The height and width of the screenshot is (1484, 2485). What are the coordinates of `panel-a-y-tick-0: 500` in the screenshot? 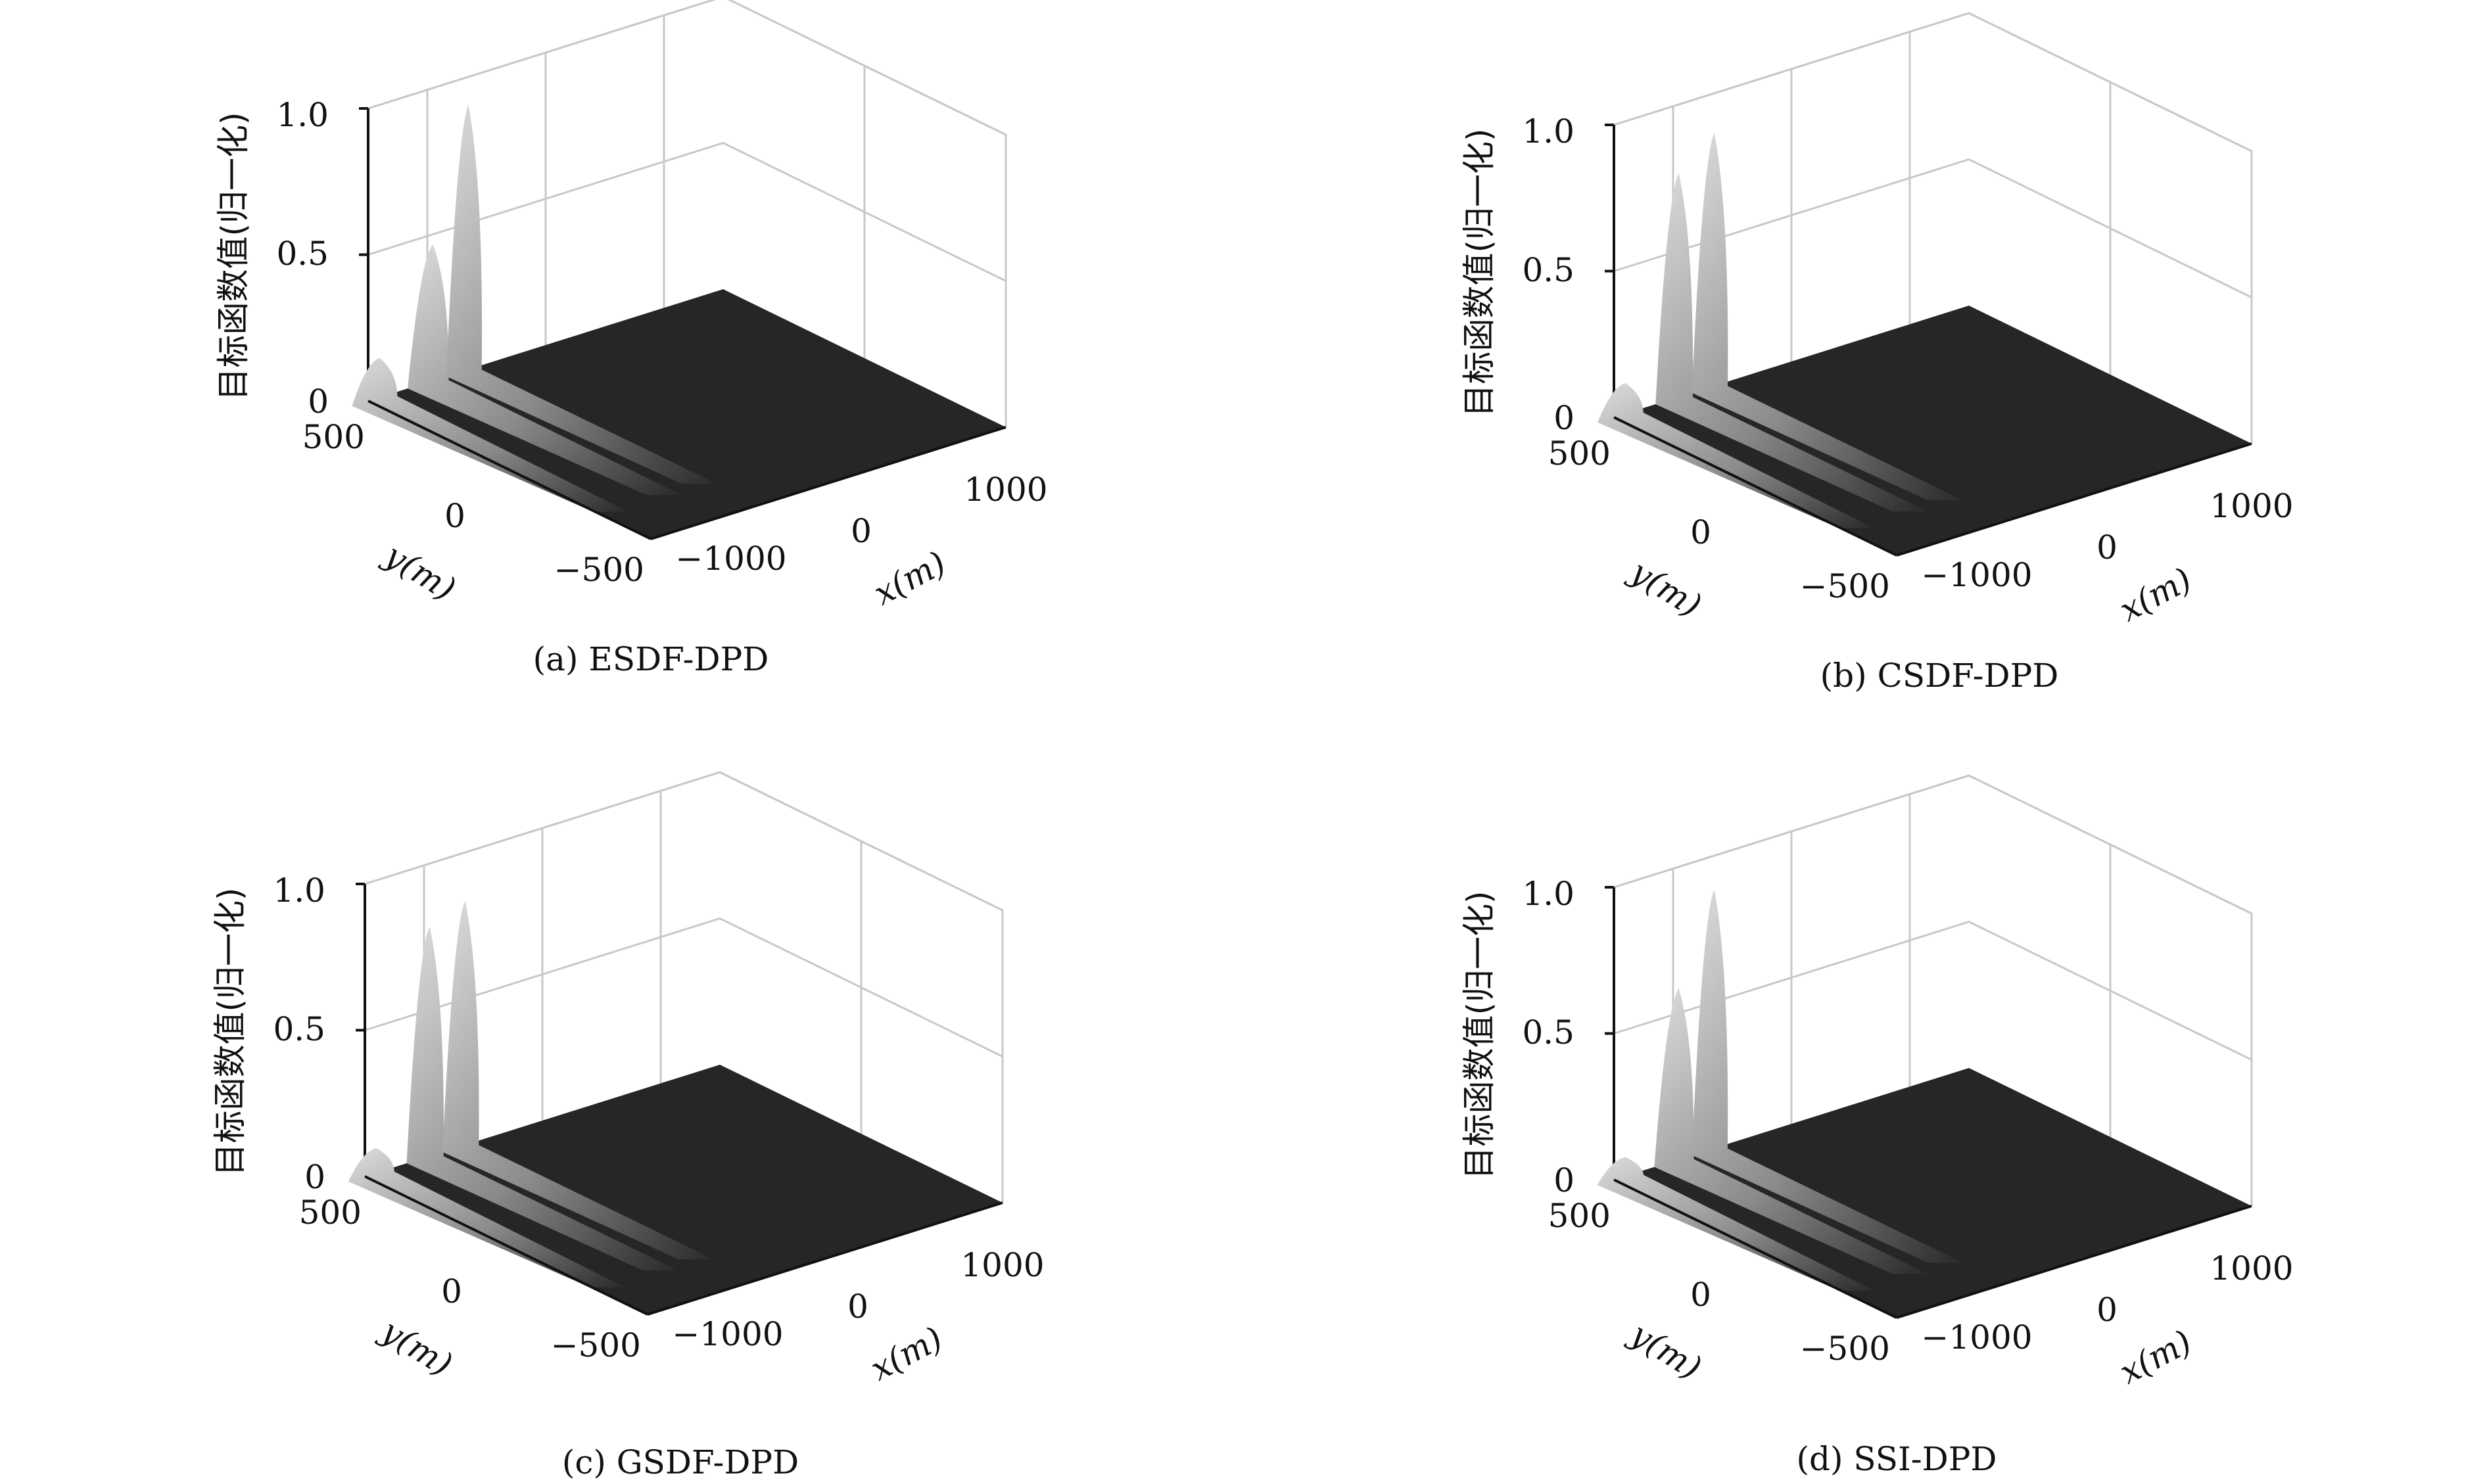 It's located at (333, 437).